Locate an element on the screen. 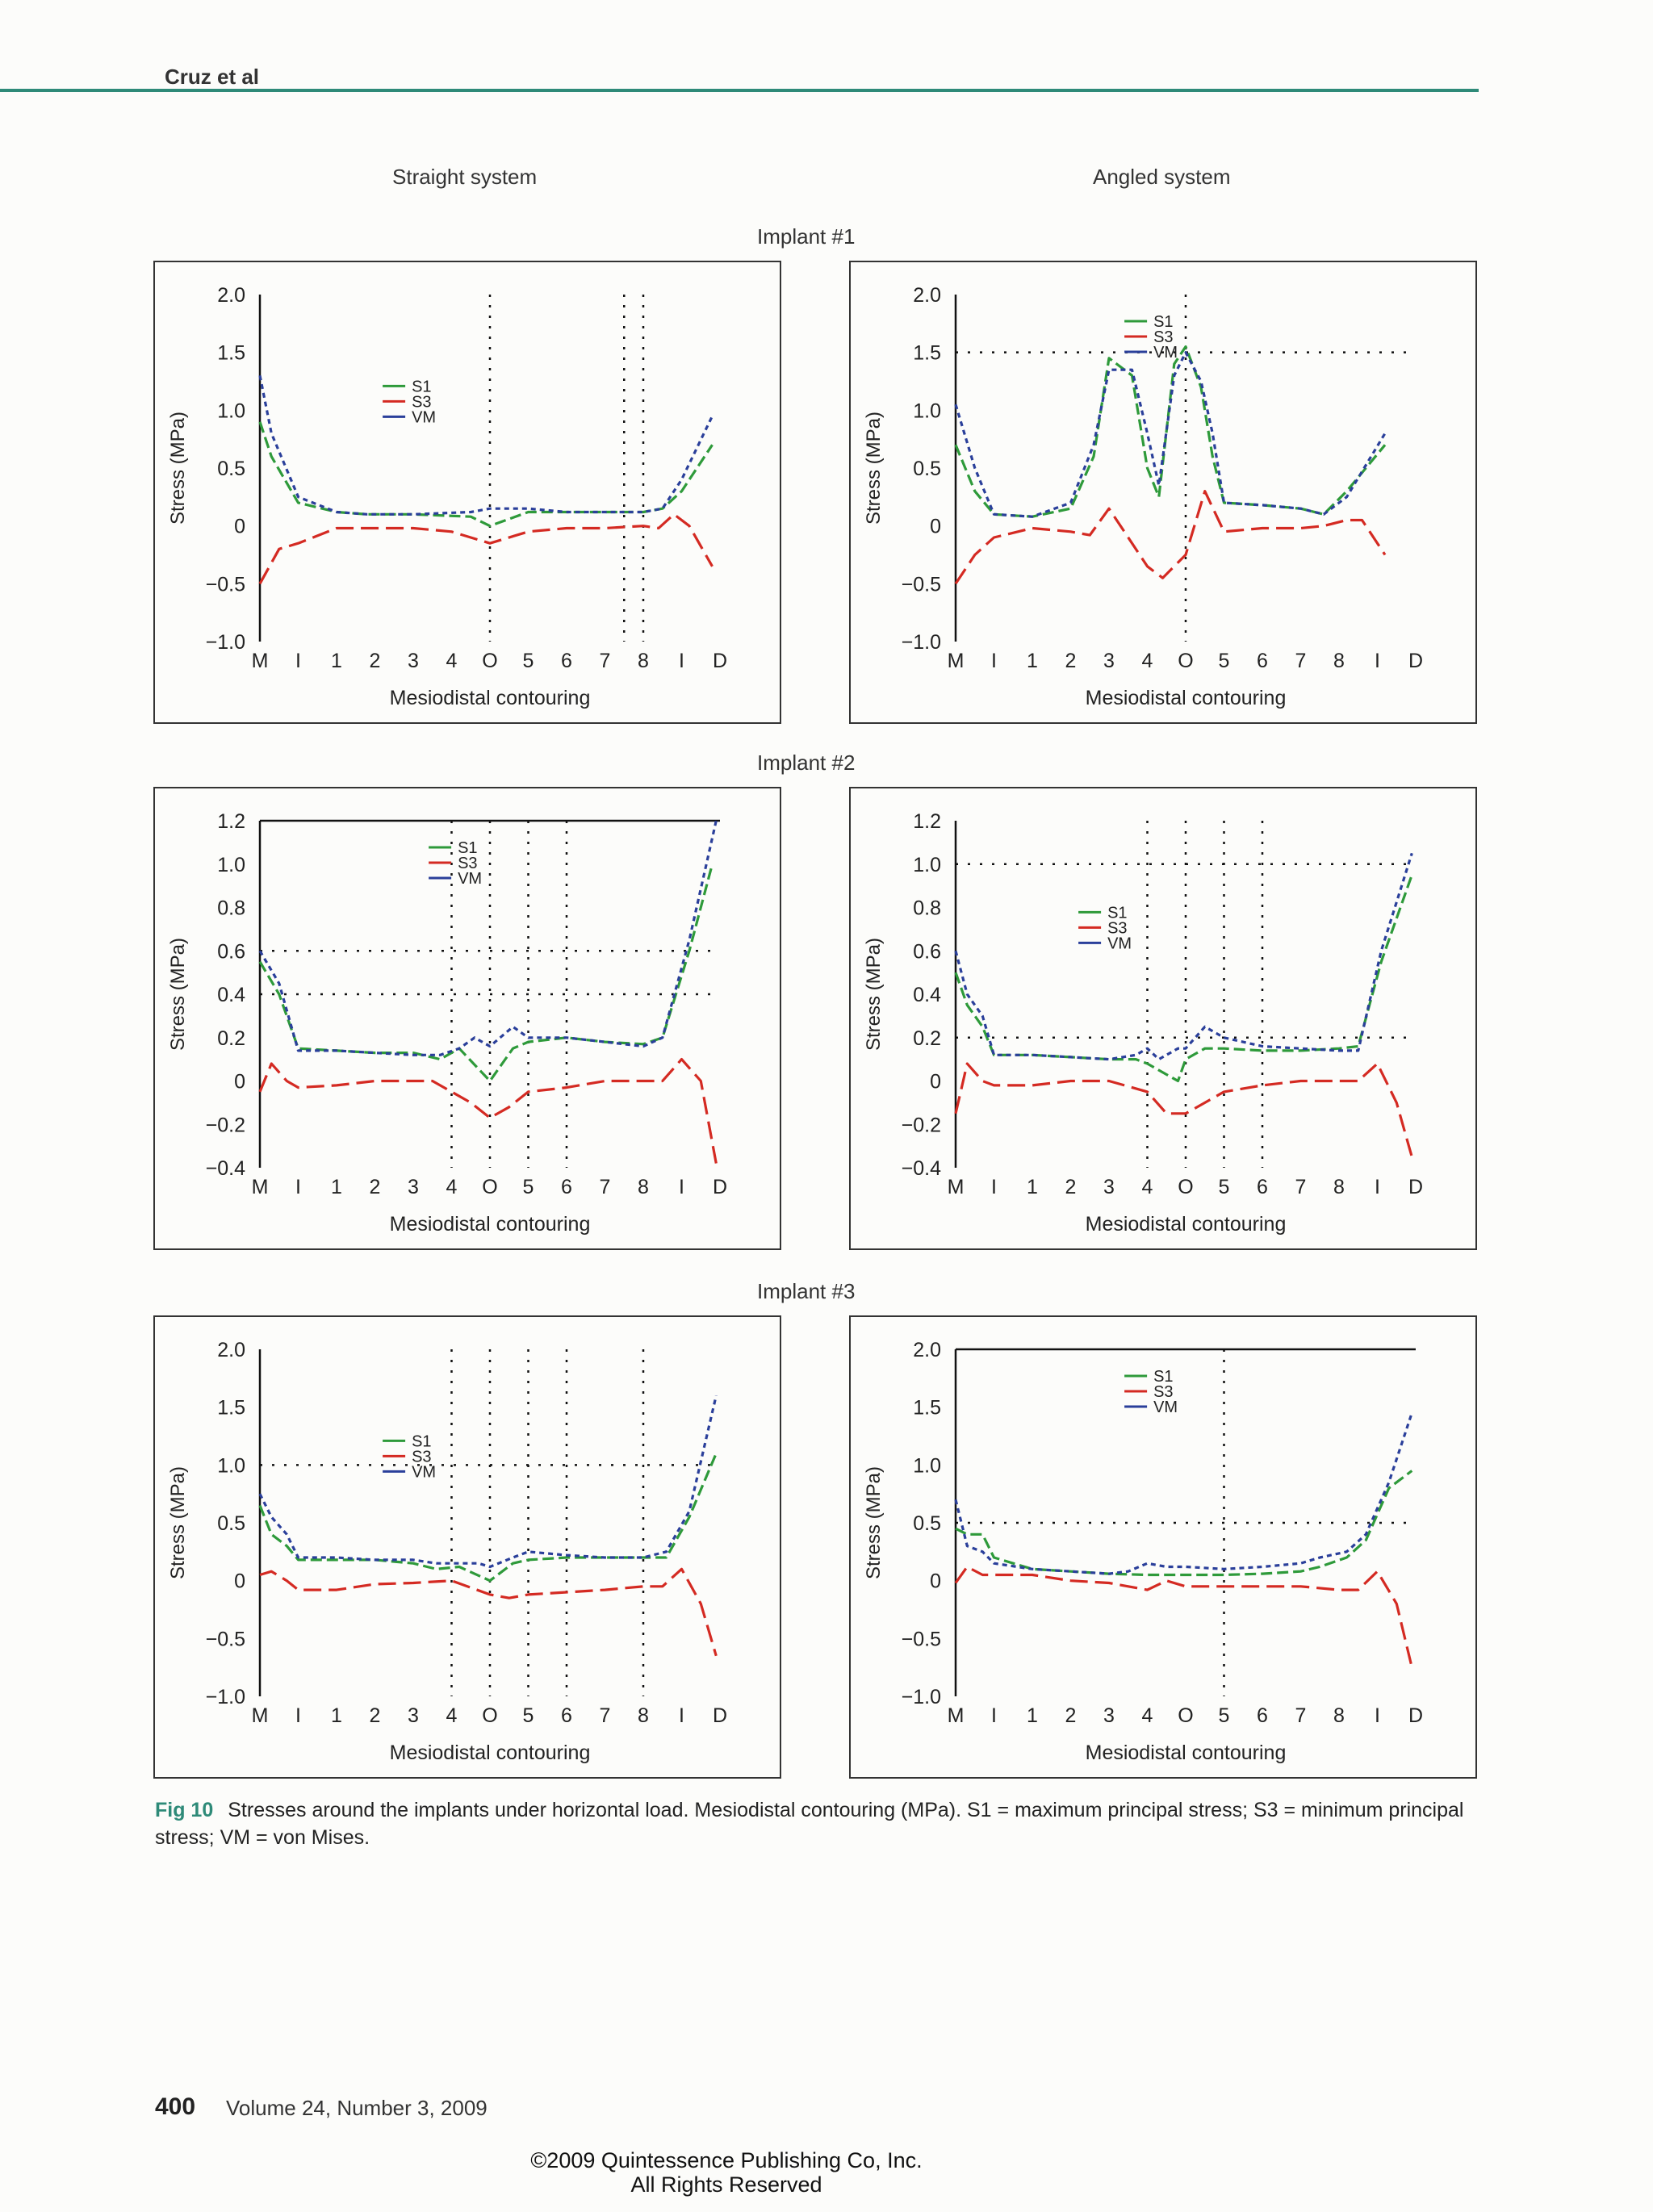 This screenshot has width=1653, height=2212. implant-label-1: Implant #1 is located at coordinates (806, 237).